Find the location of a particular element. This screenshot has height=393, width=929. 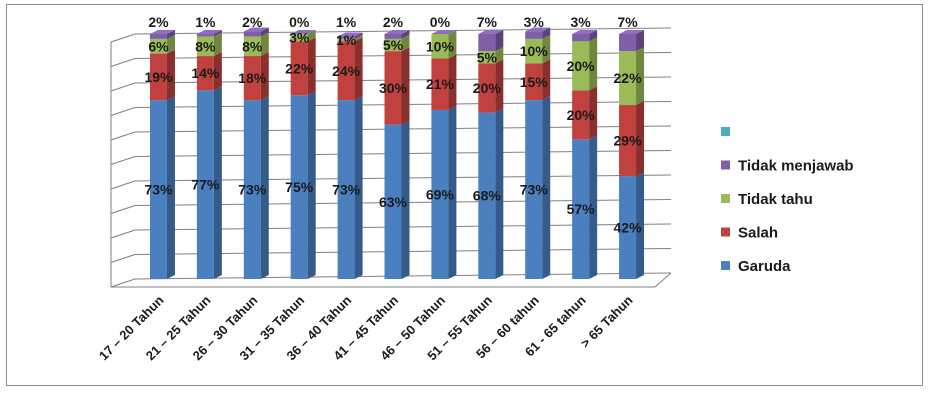

data-label: 2% is located at coordinates (252, 22).